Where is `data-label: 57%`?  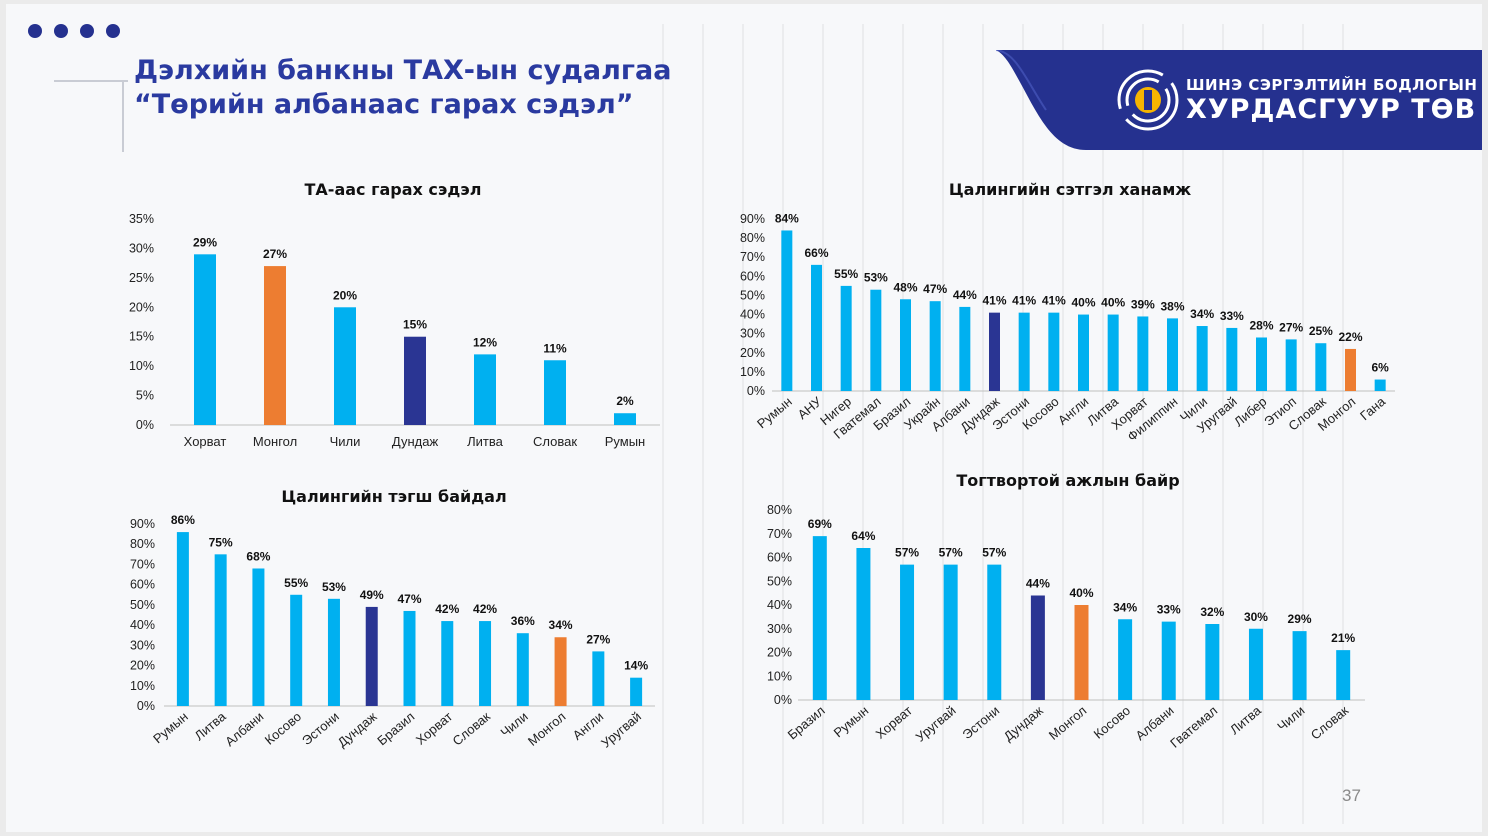 data-label: 57% is located at coordinates (994, 553).